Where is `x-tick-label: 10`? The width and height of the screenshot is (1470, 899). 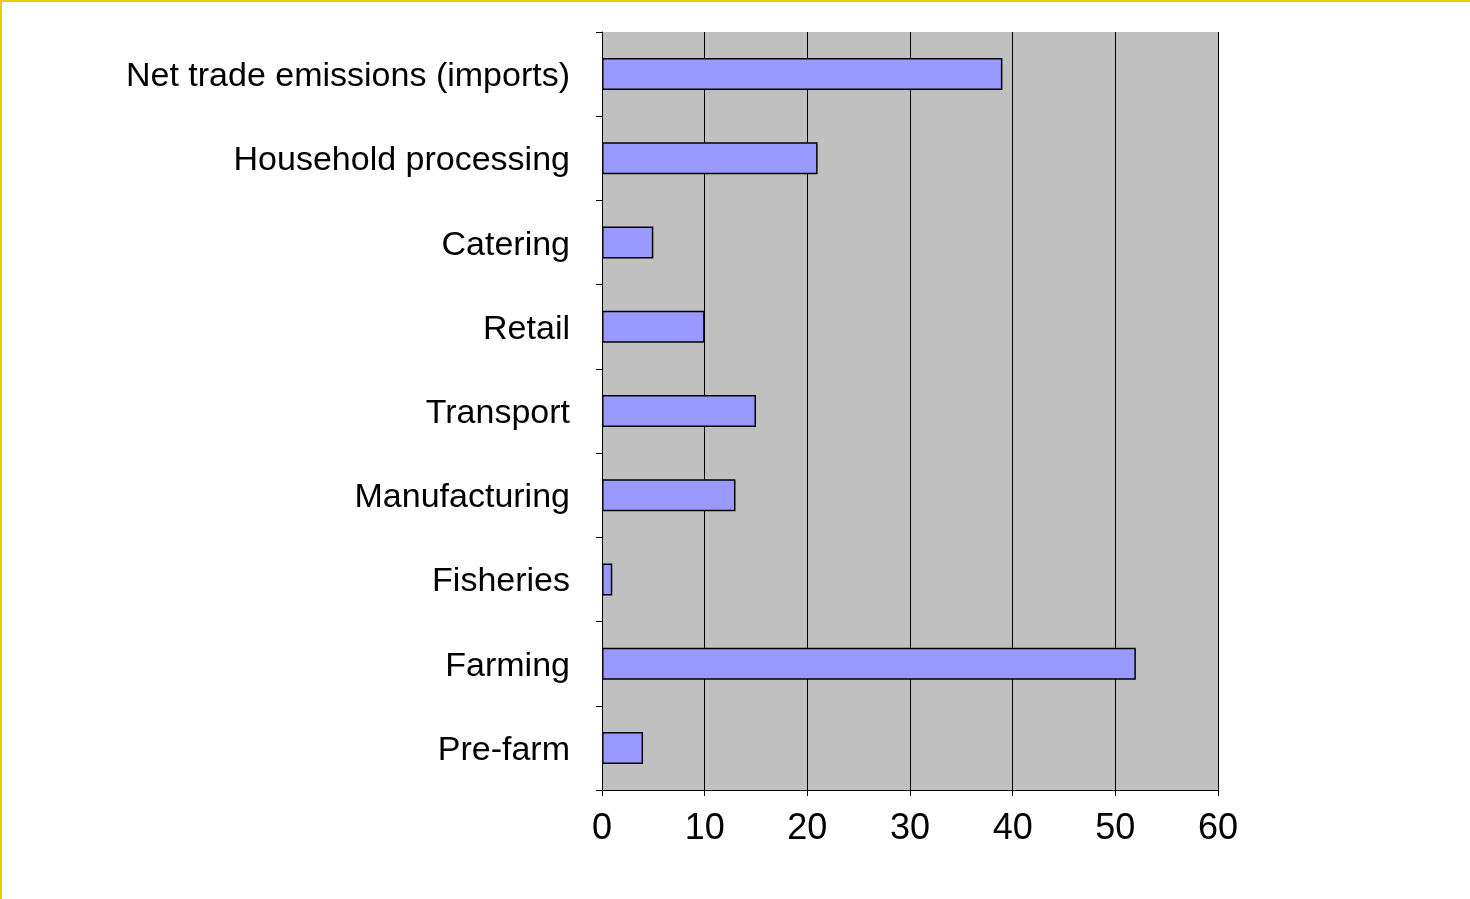
x-tick-label: 10 is located at coordinates (704, 826).